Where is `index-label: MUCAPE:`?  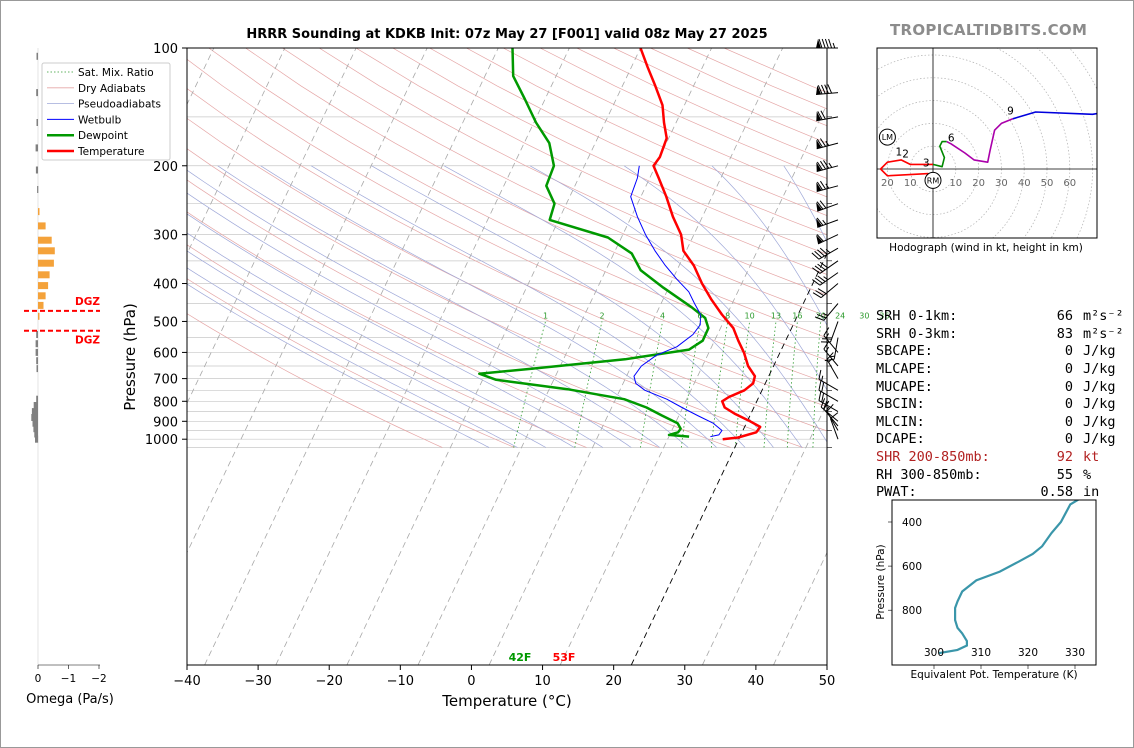
index-label: MUCAPE: is located at coordinates (904, 386).